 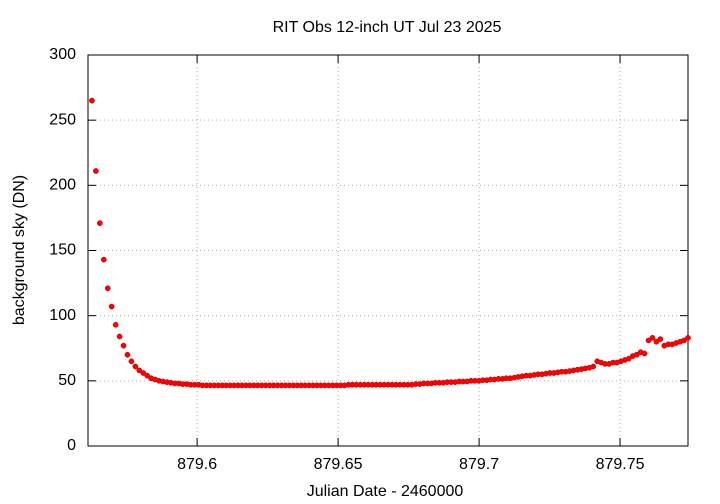 I want to click on x-axis-label: Julian Date - 2460000, so click(x=385, y=491).